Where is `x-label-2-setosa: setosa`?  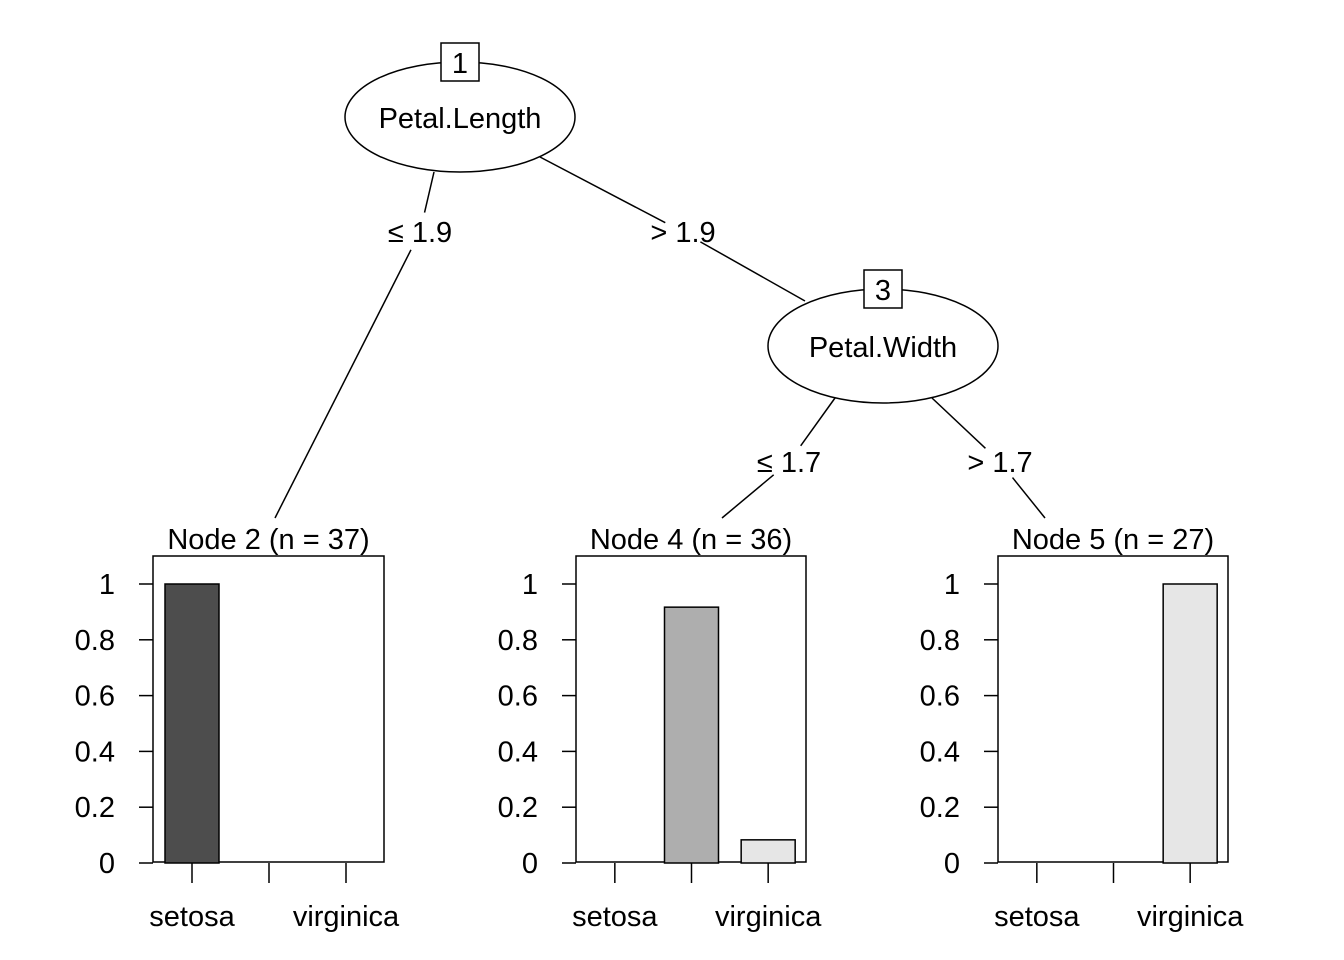 x-label-2-setosa: setosa is located at coordinates (192, 917).